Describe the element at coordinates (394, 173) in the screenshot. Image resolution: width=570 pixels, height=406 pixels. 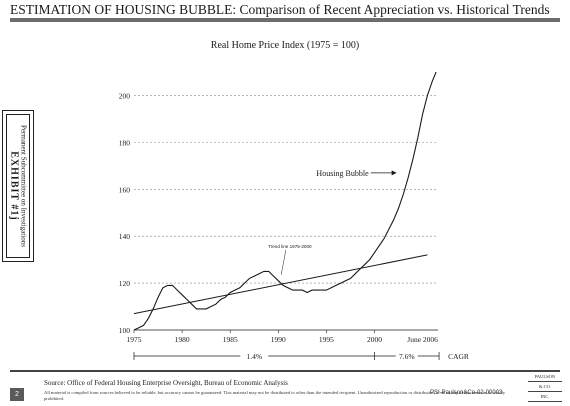
I see `housing-bubble-arrow-head` at that location.